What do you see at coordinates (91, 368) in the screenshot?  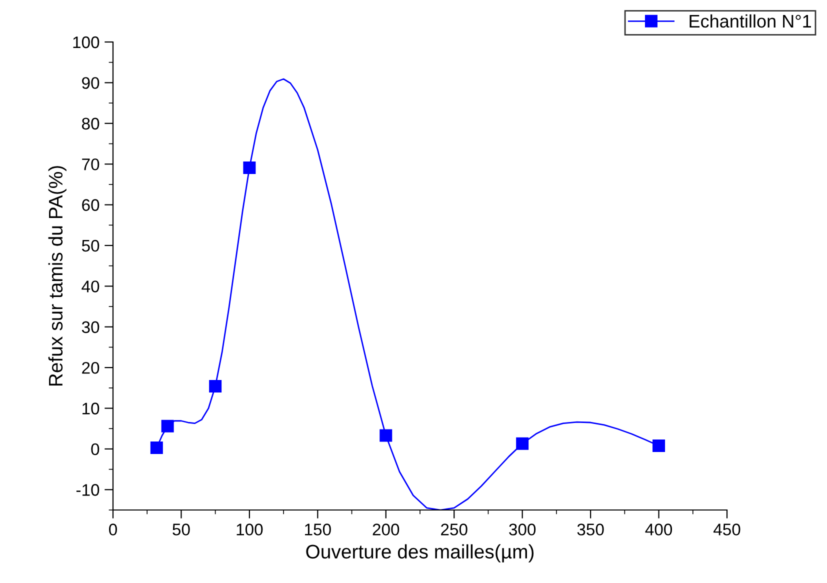 I see `y-tick-label: 20` at bounding box center [91, 368].